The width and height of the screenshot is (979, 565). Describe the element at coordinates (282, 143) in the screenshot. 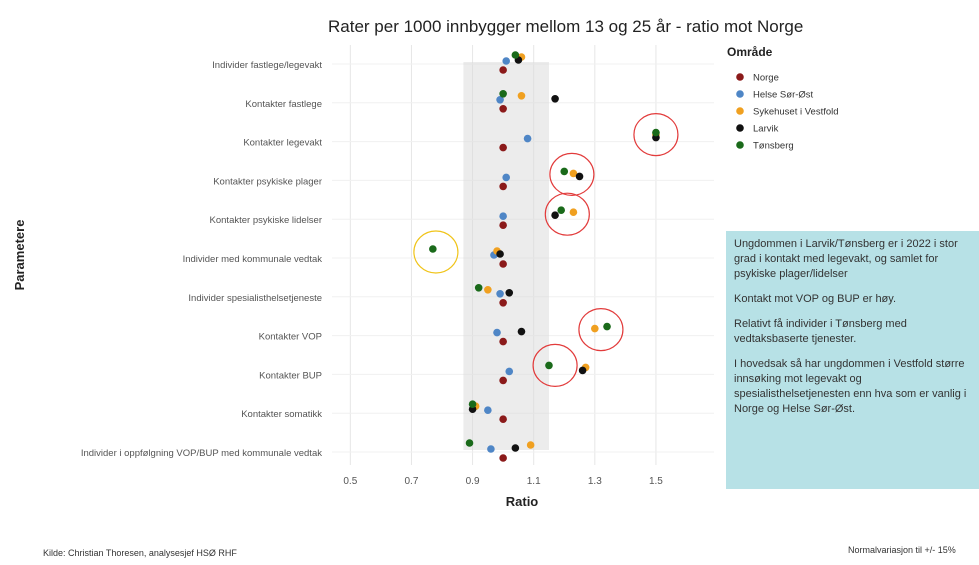

I see `y-tick-label: Kontakter legevakt` at that location.